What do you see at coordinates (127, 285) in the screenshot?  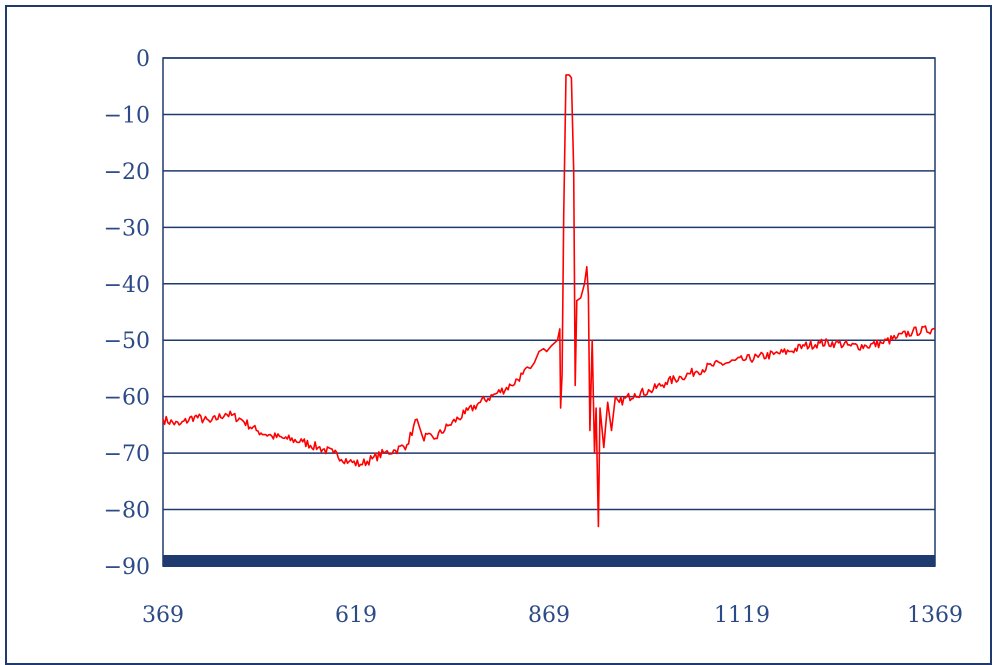 I see `y-tick-label: −40` at bounding box center [127, 285].